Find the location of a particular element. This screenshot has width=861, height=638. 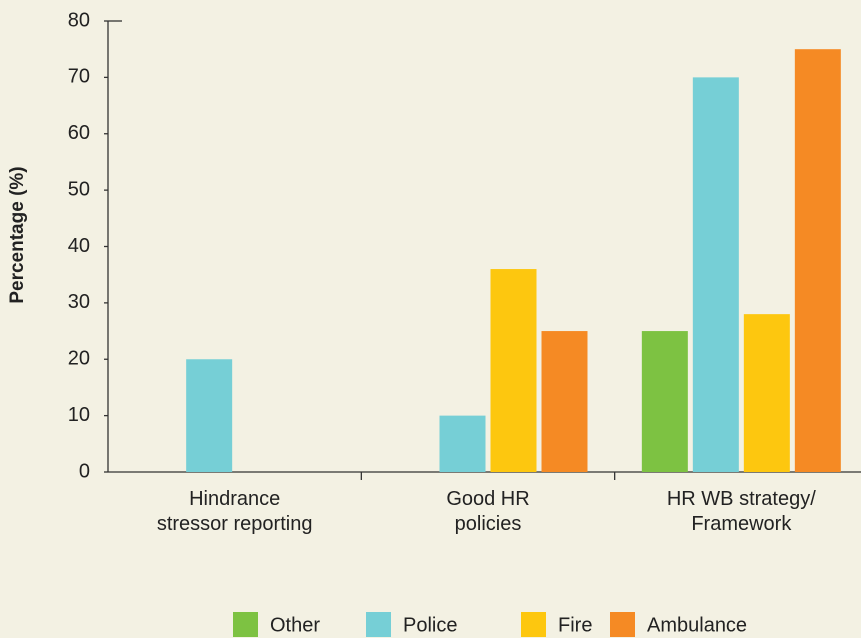

y-tick-label: 10 is located at coordinates (79, 415).